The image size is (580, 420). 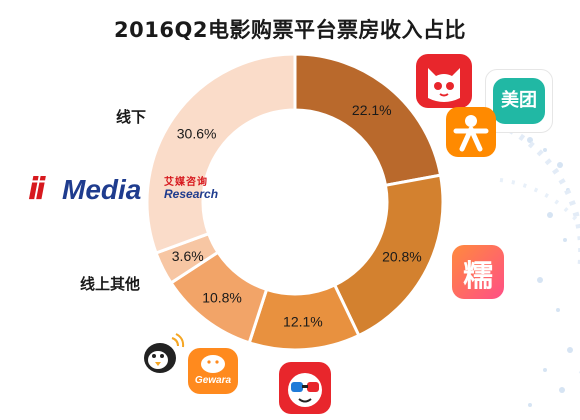 What do you see at coordinates (197, 133) in the screenshot?
I see `slice-value-label-5: 30.6%` at bounding box center [197, 133].